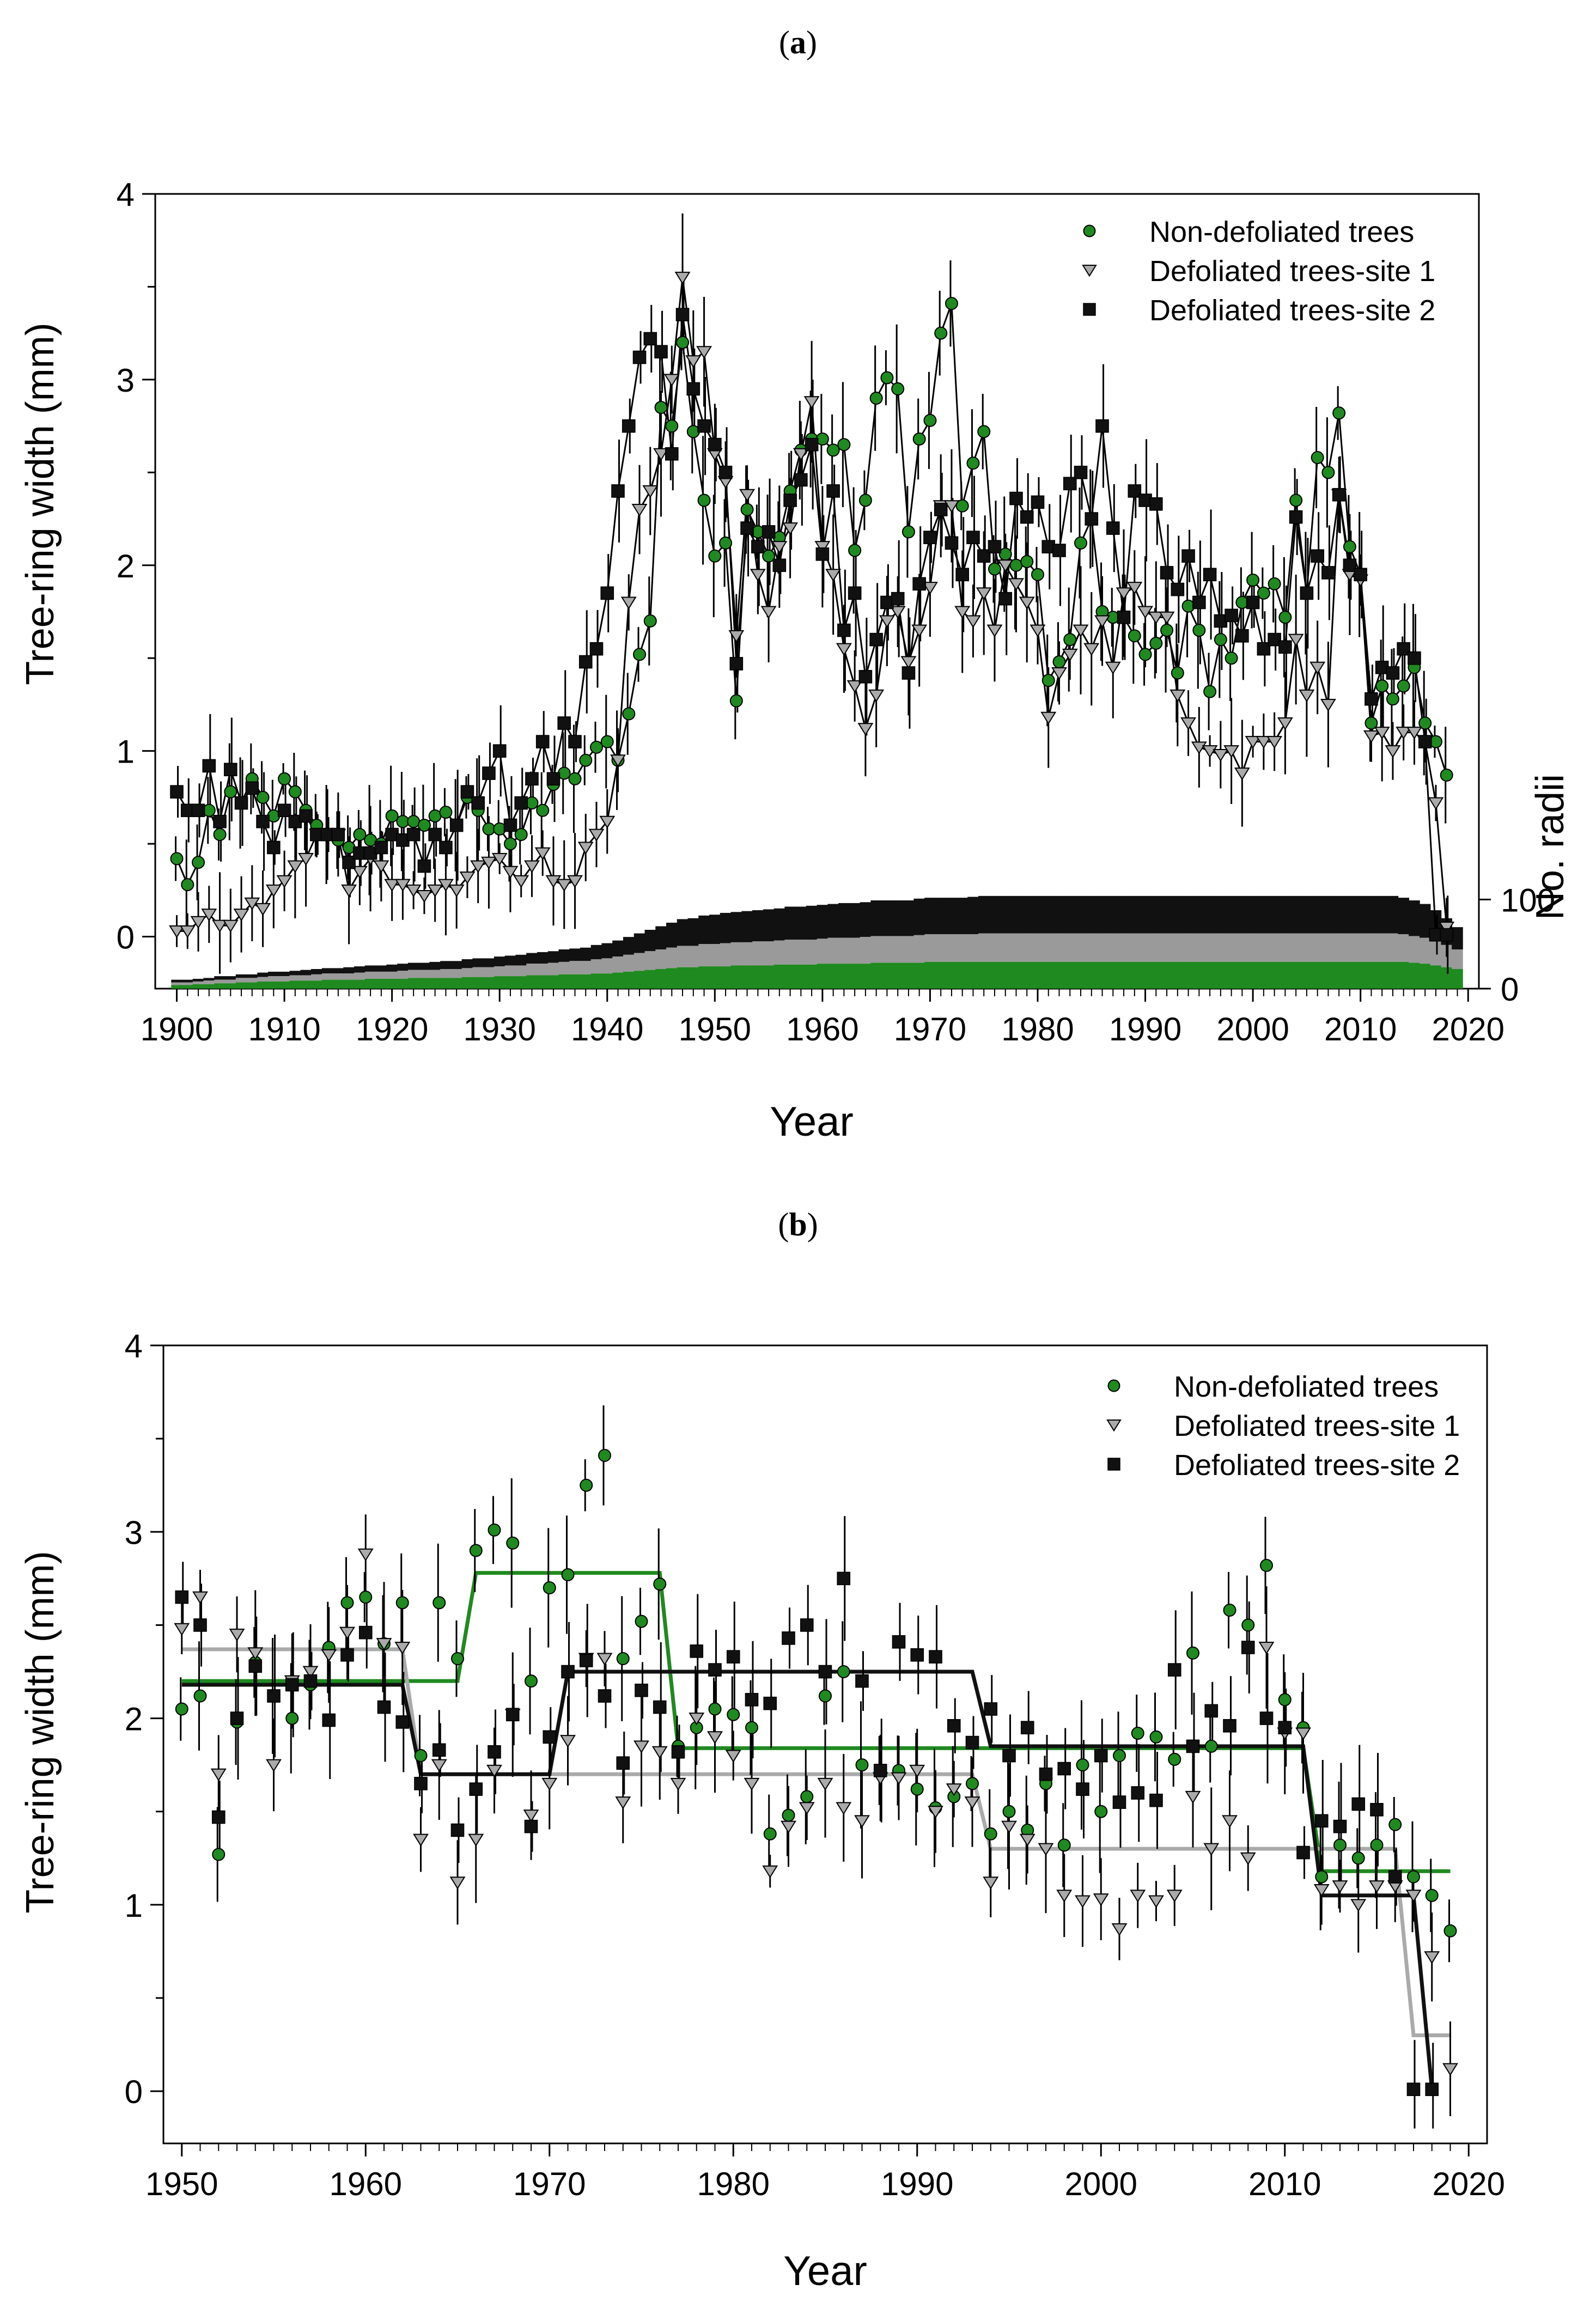 The height and width of the screenshot is (2309, 1596). I want to click on a-xtick-label: 1950, so click(715, 1029).